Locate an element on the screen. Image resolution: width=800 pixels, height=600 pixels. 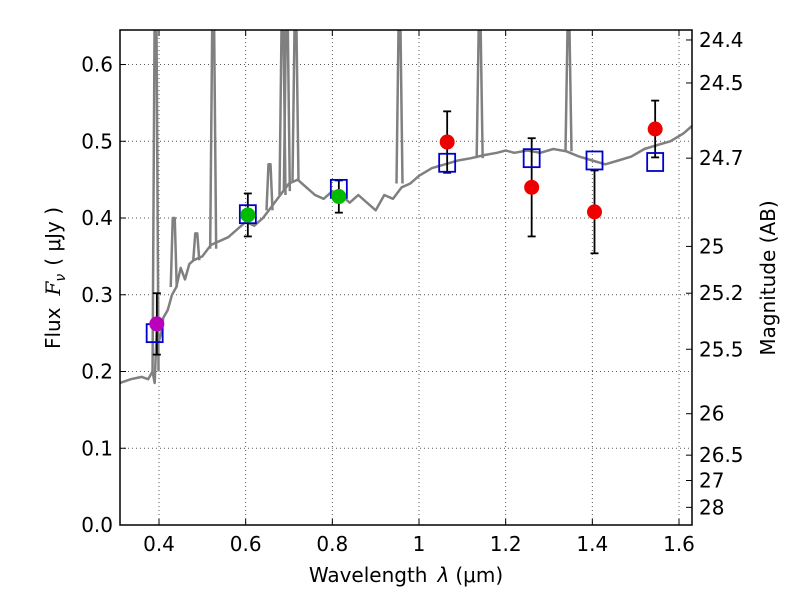
x-tick-label: 1.4 is located at coordinates (592, 544).